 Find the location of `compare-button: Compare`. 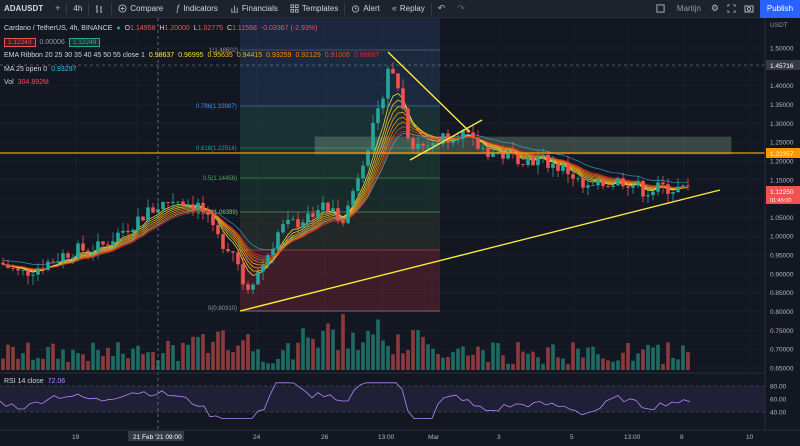

compare-button: Compare is located at coordinates (140, 9).